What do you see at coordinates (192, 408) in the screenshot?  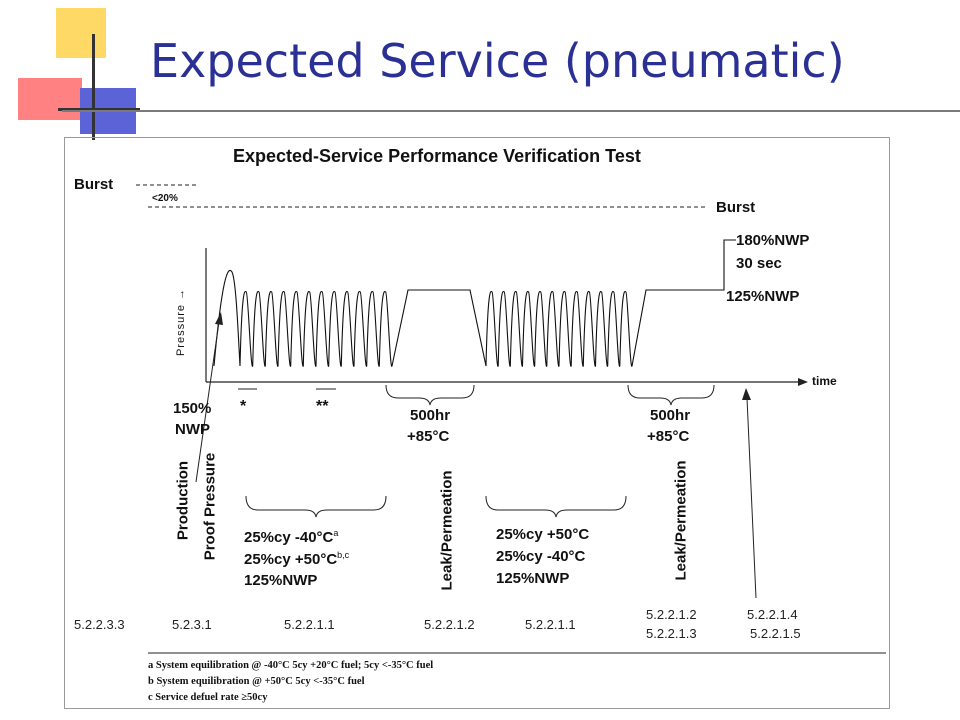 I see `nwp150-label-line1: 150%` at bounding box center [192, 408].